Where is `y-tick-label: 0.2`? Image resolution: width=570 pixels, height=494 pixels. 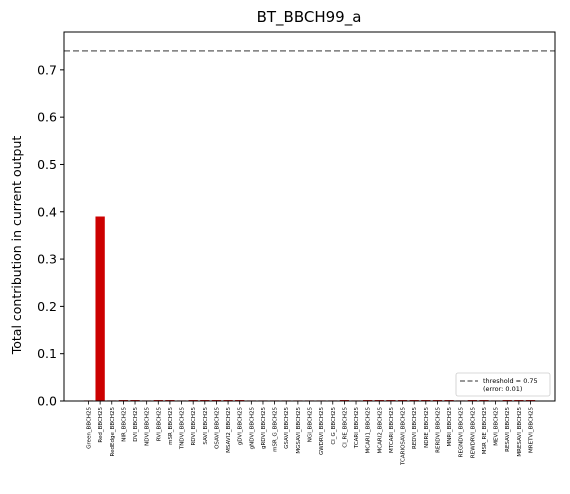
y-tick-label: 0.2 is located at coordinates (47, 306).